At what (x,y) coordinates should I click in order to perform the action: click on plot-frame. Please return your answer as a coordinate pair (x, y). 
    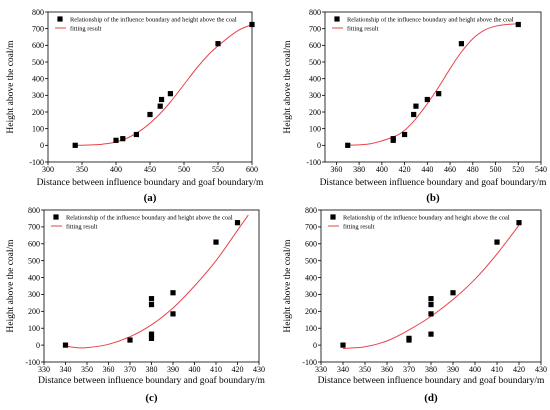
    Looking at the image, I should click on (433, 87).